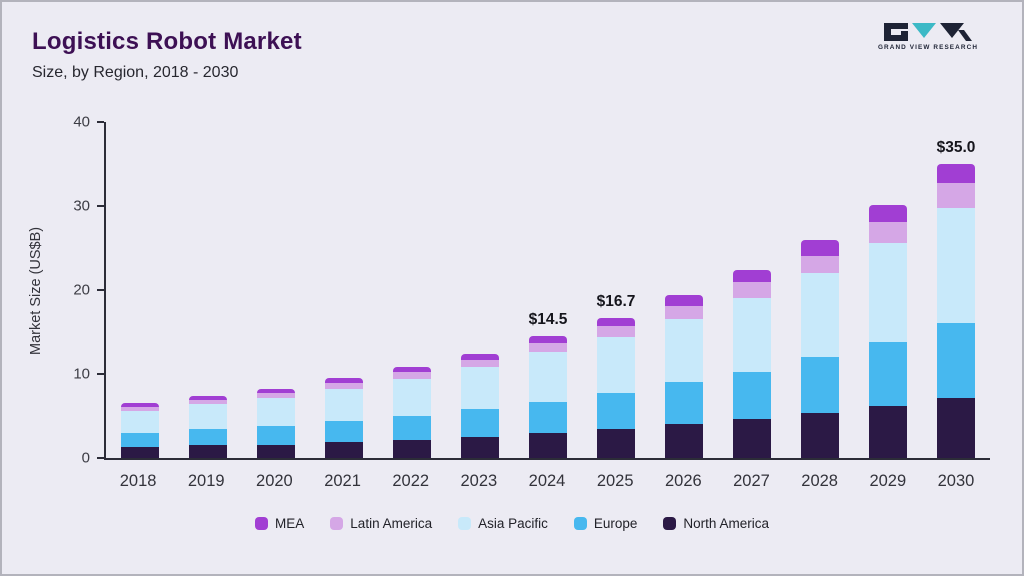 The height and width of the screenshot is (576, 1024). Describe the element at coordinates (81, 122) in the screenshot. I see `y-tick-label: 40` at that location.